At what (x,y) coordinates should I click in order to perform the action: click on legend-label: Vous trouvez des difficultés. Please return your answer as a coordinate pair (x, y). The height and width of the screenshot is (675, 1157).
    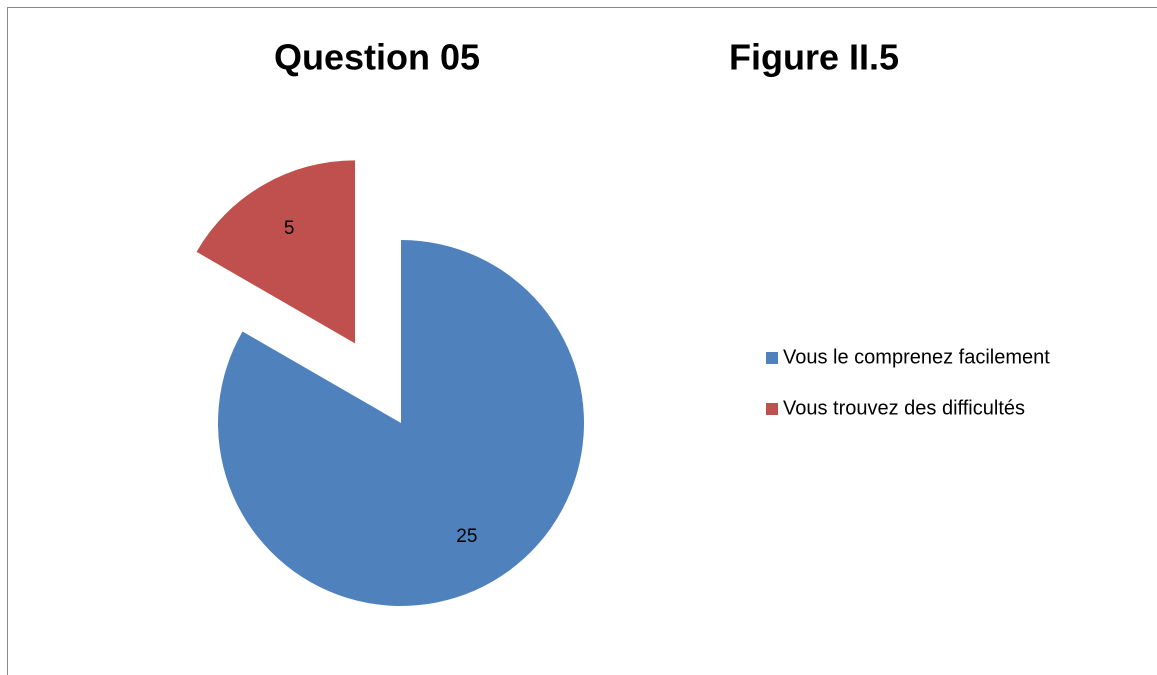
    Looking at the image, I should click on (904, 408).